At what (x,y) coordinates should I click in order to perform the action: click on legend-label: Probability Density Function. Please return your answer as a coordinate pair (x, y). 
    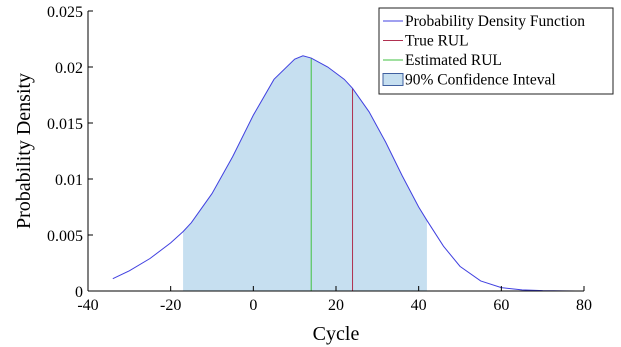
    Looking at the image, I should click on (495, 21).